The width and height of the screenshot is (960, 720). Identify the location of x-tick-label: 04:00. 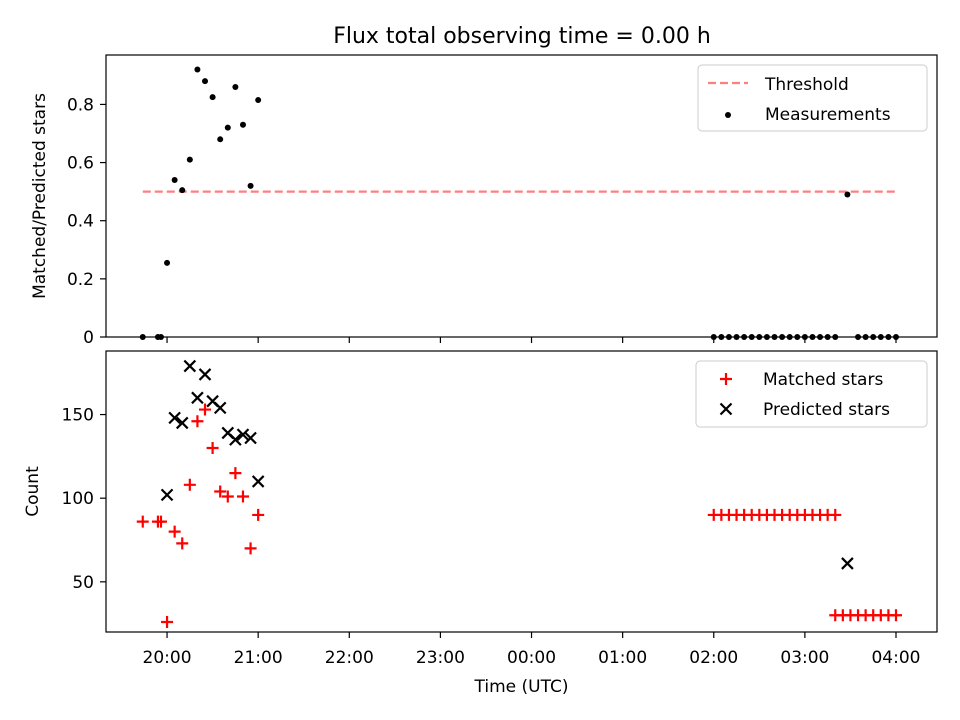
(895, 658).